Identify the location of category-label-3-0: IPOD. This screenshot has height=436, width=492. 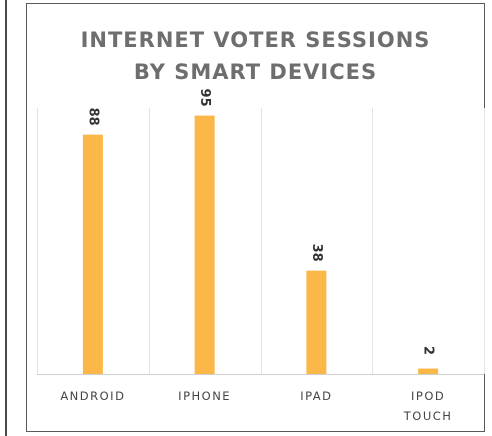
(428, 396).